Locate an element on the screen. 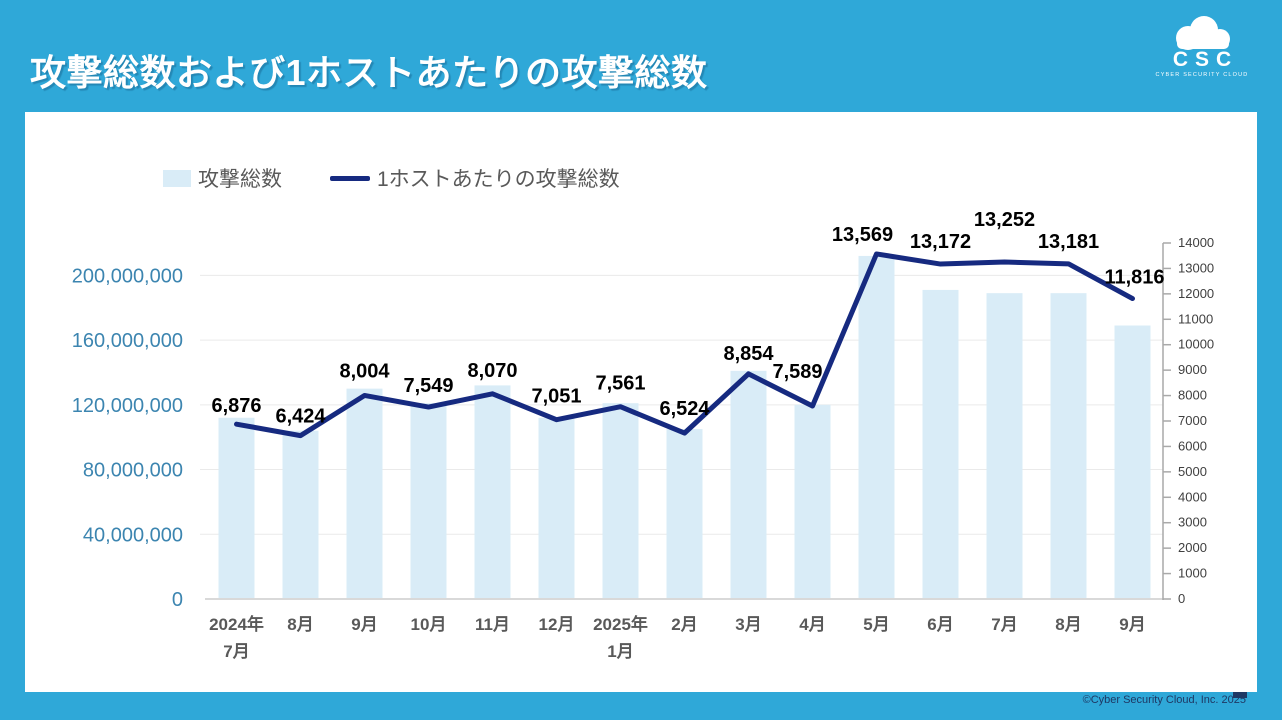  line-swatch-icon is located at coordinates (350, 178).